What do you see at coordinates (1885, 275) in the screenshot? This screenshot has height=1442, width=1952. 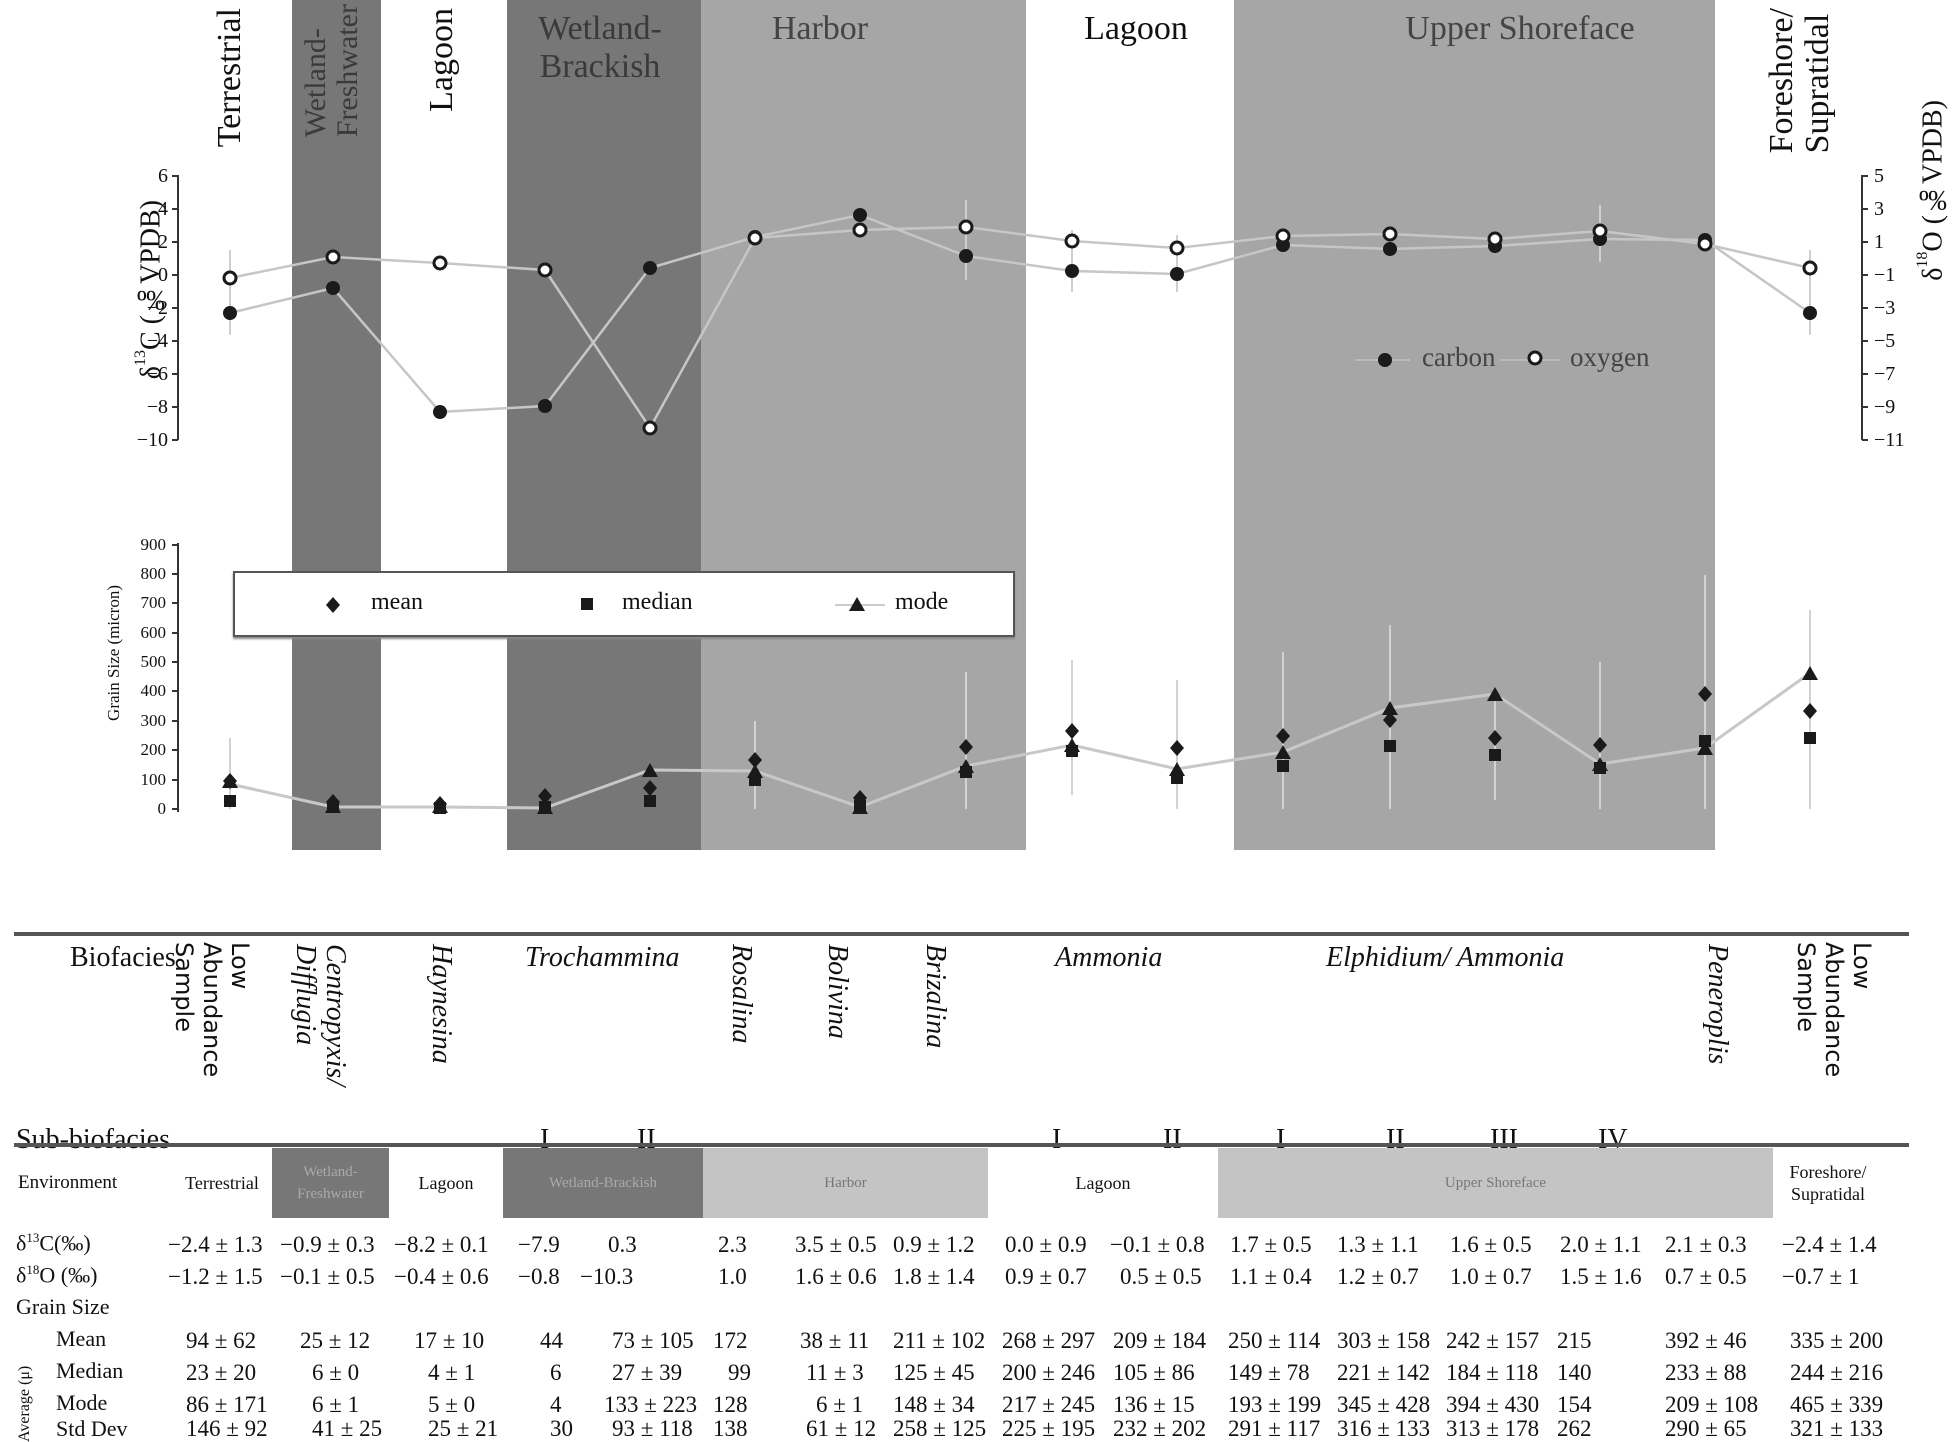 I see `tick: −1` at bounding box center [1885, 275].